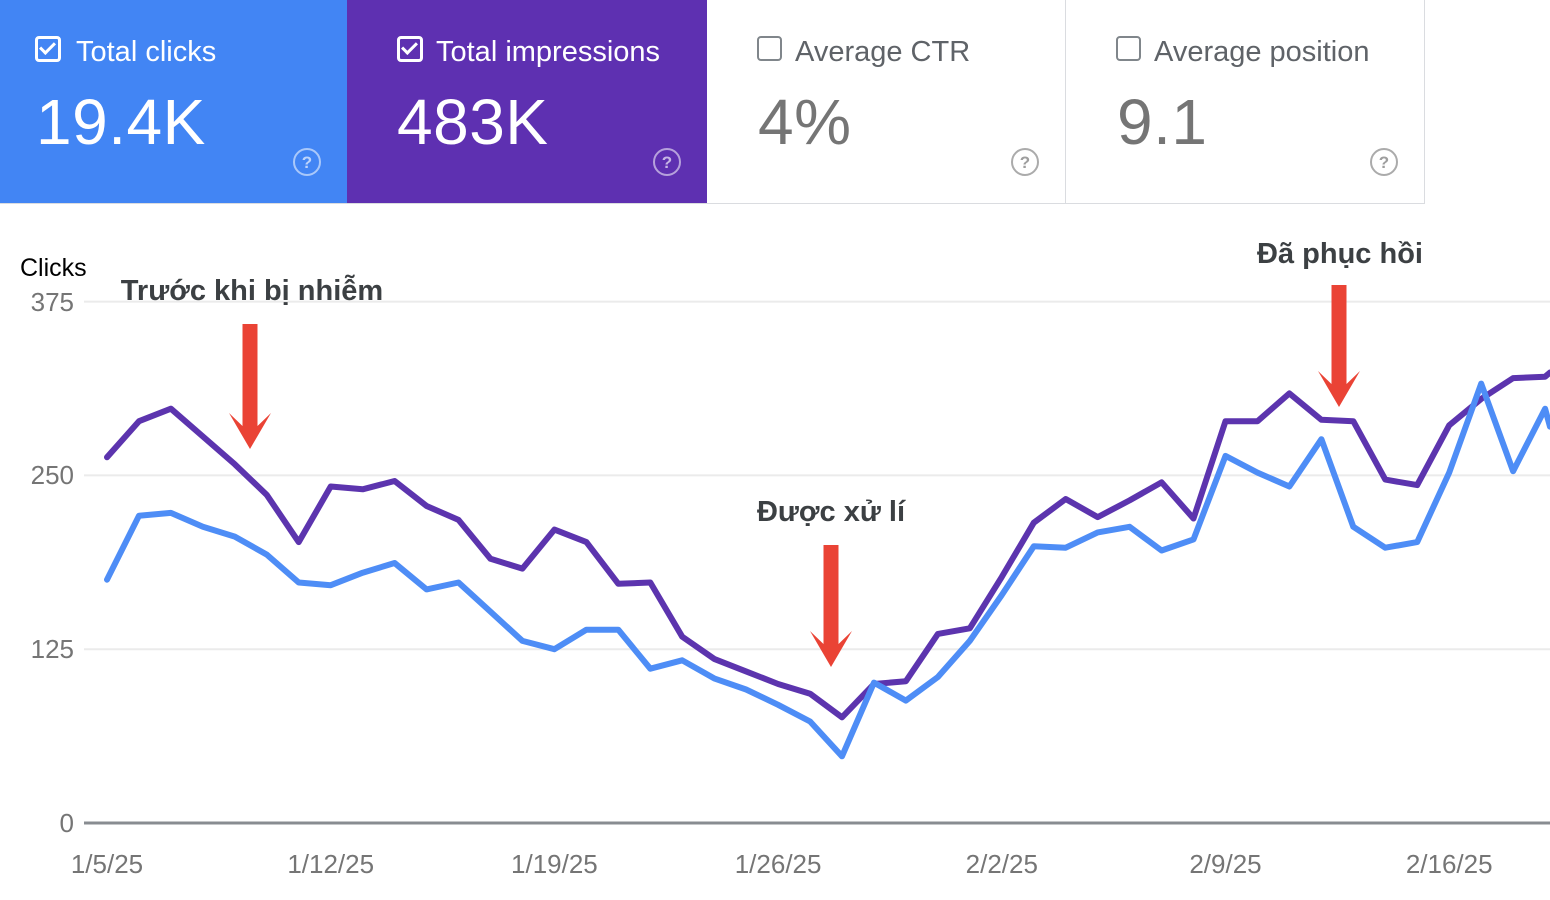  I want to click on annotation-label-3: Đã phục hồi, so click(1340, 254).